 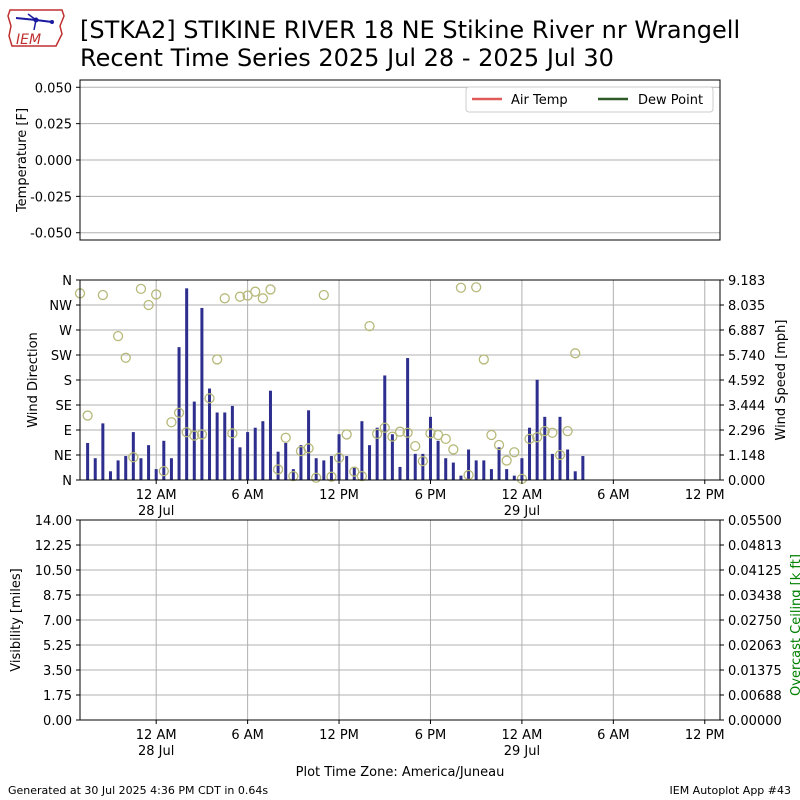 What do you see at coordinates (53, 521) in the screenshot?
I see `vis-ytick-label: 14.00` at bounding box center [53, 521].